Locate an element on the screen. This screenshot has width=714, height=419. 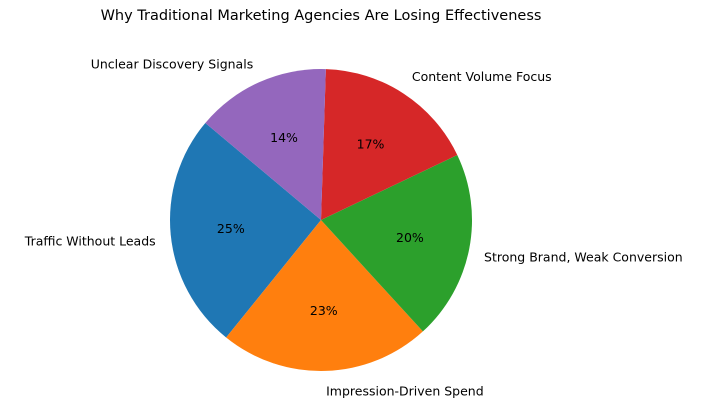
category-label: Unclear Discovery Signals is located at coordinates (172, 63).